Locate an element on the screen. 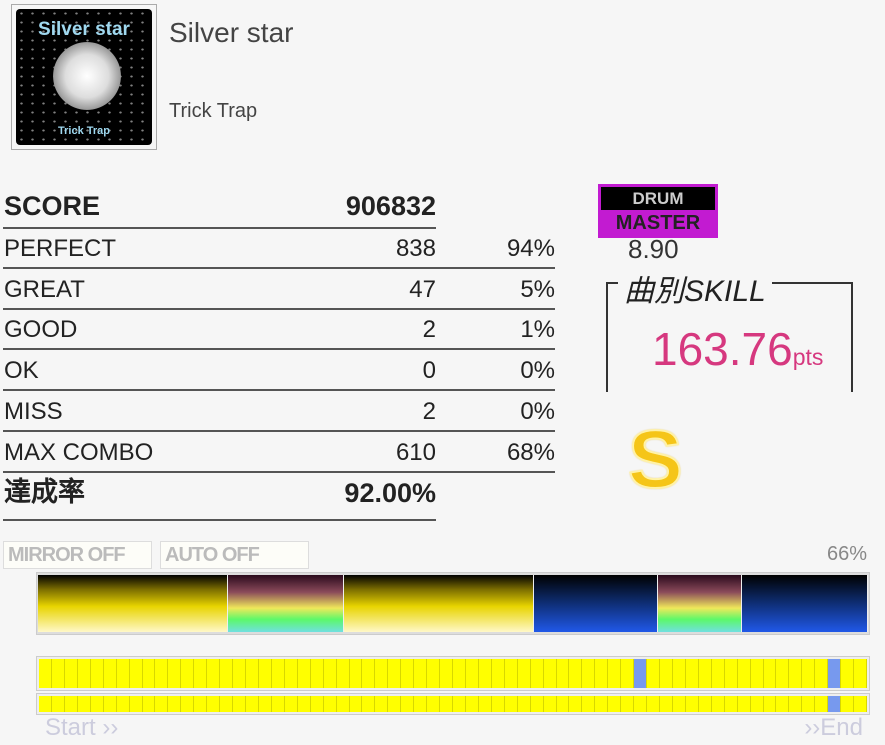 Image resolution: width=885 pixels, height=745 pixels. stat-value: 47 is located at coordinates (422, 289).